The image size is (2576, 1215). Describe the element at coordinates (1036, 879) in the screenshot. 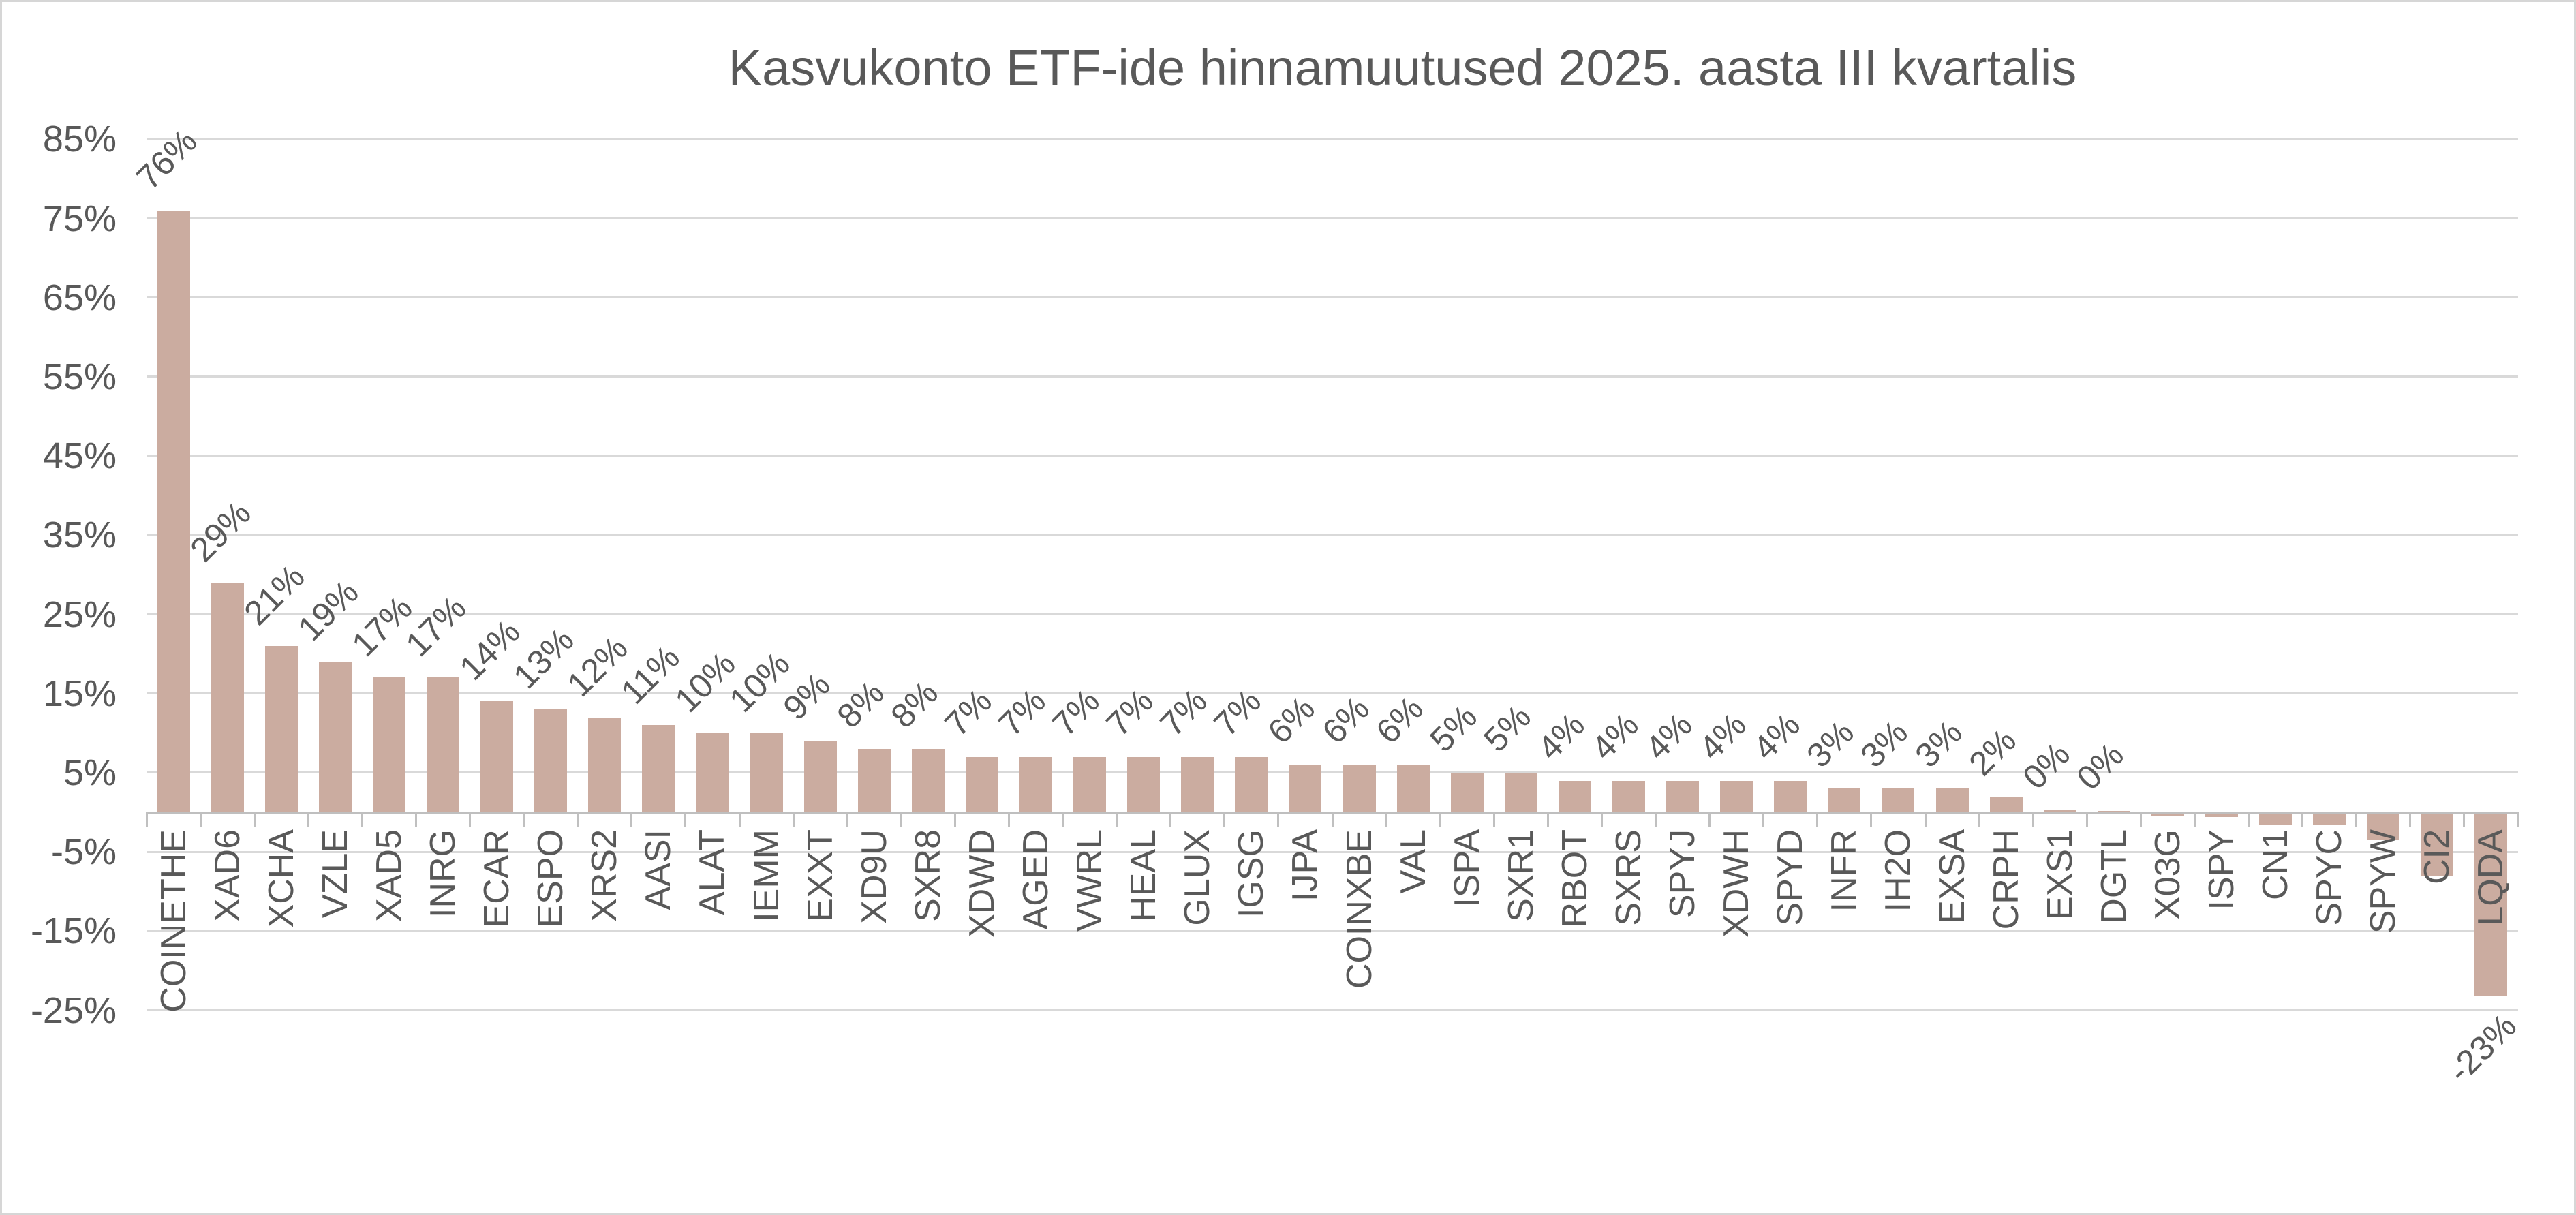

I see `category-label-wrap: AGED` at that location.